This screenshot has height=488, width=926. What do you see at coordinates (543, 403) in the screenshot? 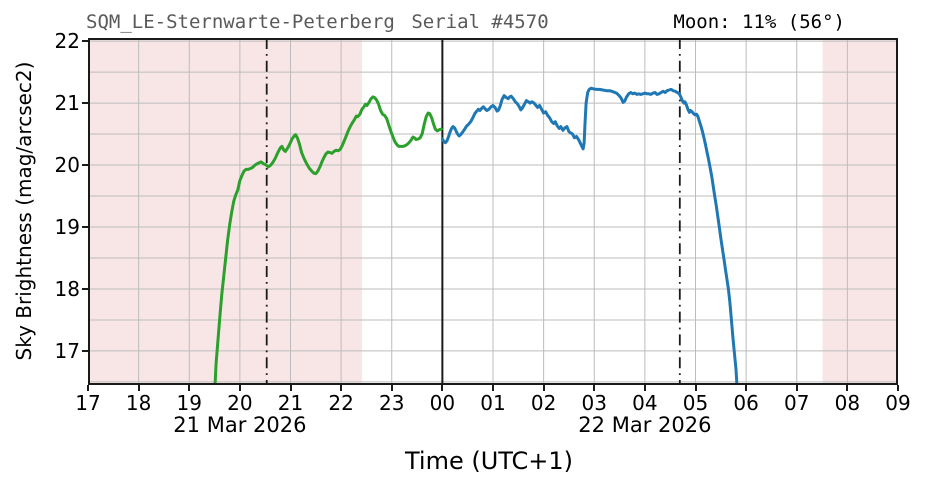
I see `x-tick-label: 02` at bounding box center [543, 403].